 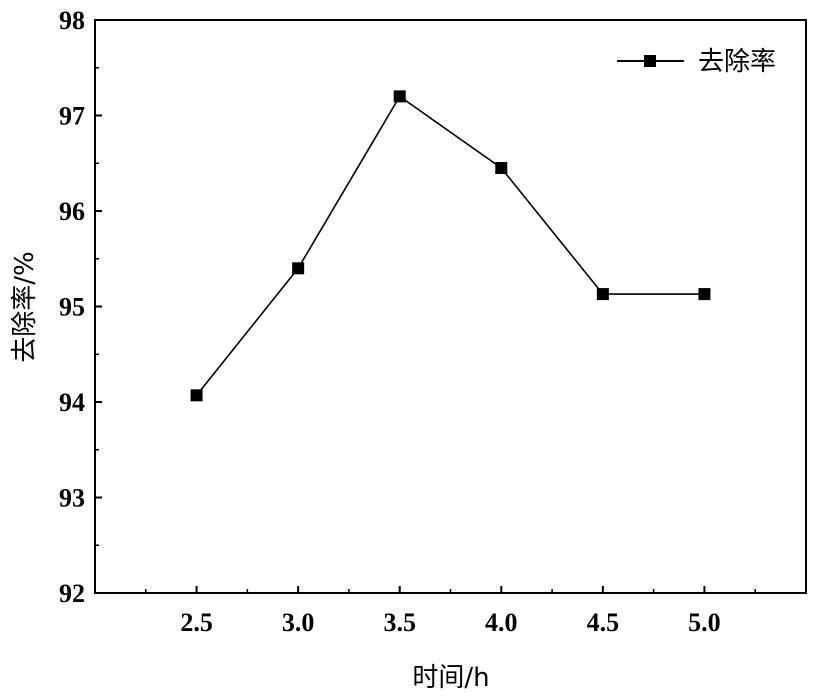 What do you see at coordinates (196, 622) in the screenshot?
I see `x-tick-label: 2.5` at bounding box center [196, 622].